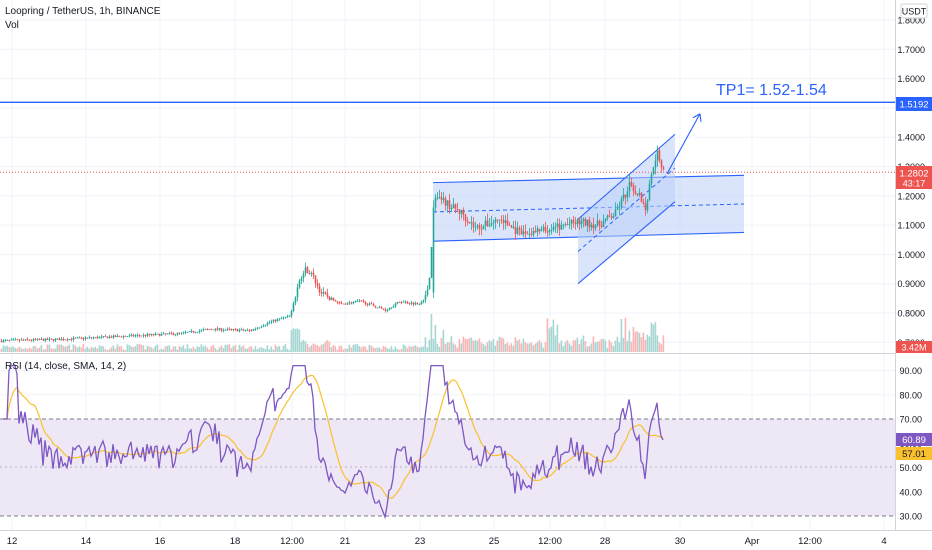  I want to click on last-price-label-box, so click(914, 177).